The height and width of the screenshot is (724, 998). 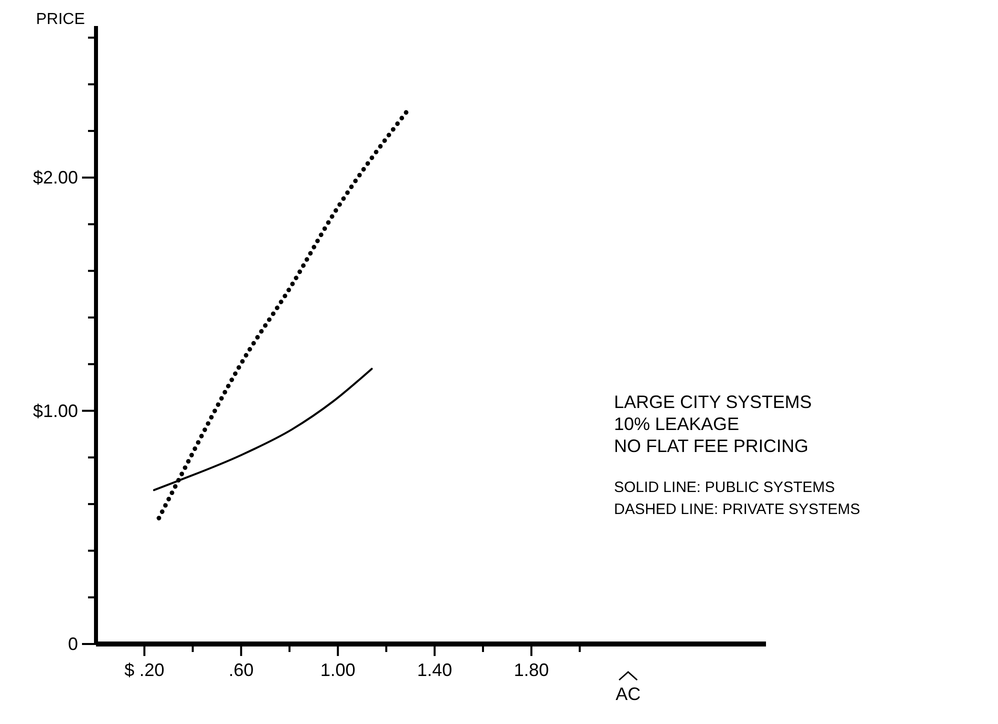 I want to click on annotation: LARGE CITY SYSTEMS, so click(x=713, y=402).